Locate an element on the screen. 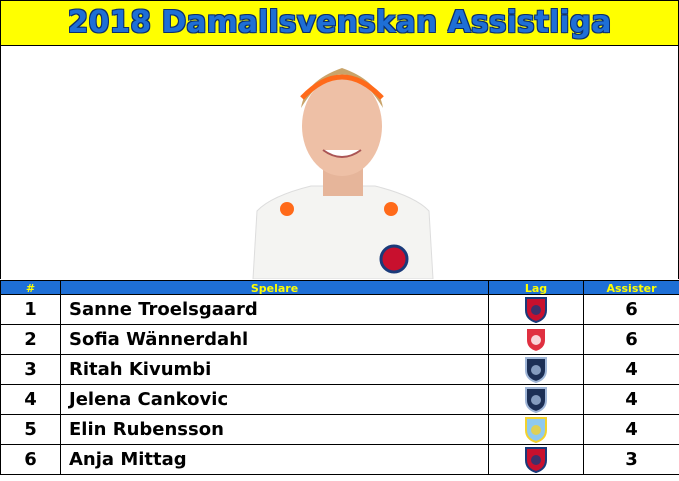 The height and width of the screenshot is (481, 679). rank: 5 is located at coordinates (30, 429).